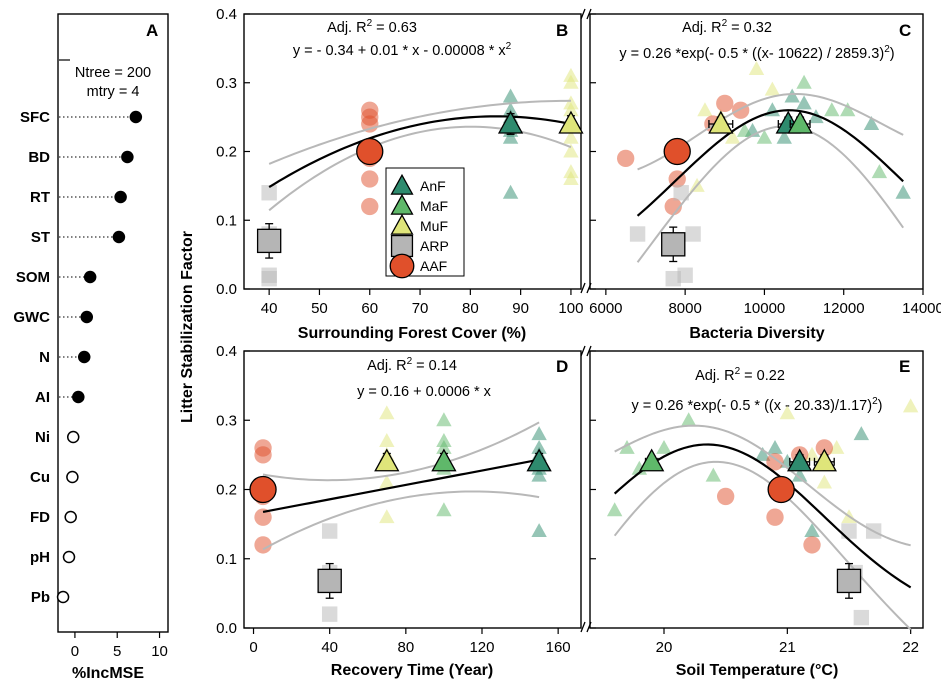  What do you see at coordinates (226, 14) in the screenshot?
I see `panel-b-y-tick-label: 0.4` at bounding box center [226, 14].